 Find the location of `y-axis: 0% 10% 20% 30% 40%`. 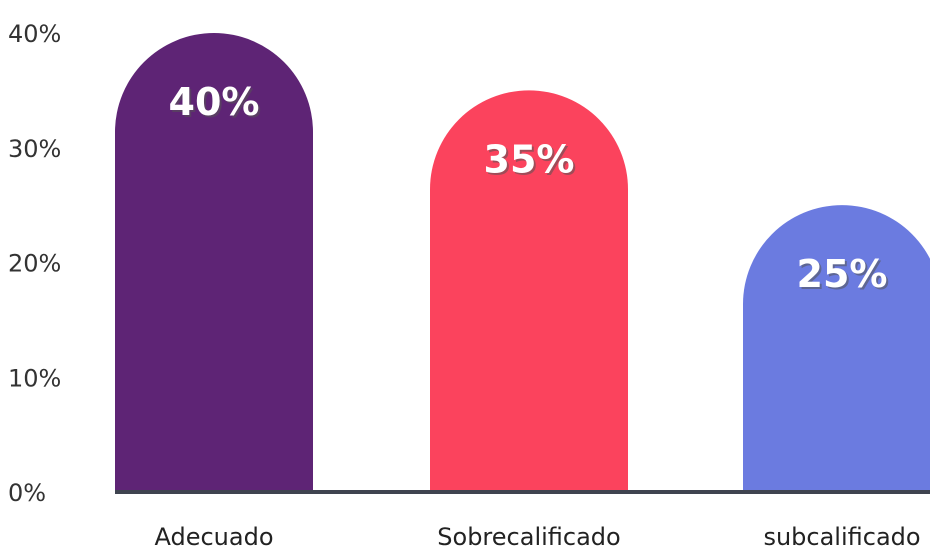

y-axis: 0% 10% 20% 30% 40% is located at coordinates (34, 263).